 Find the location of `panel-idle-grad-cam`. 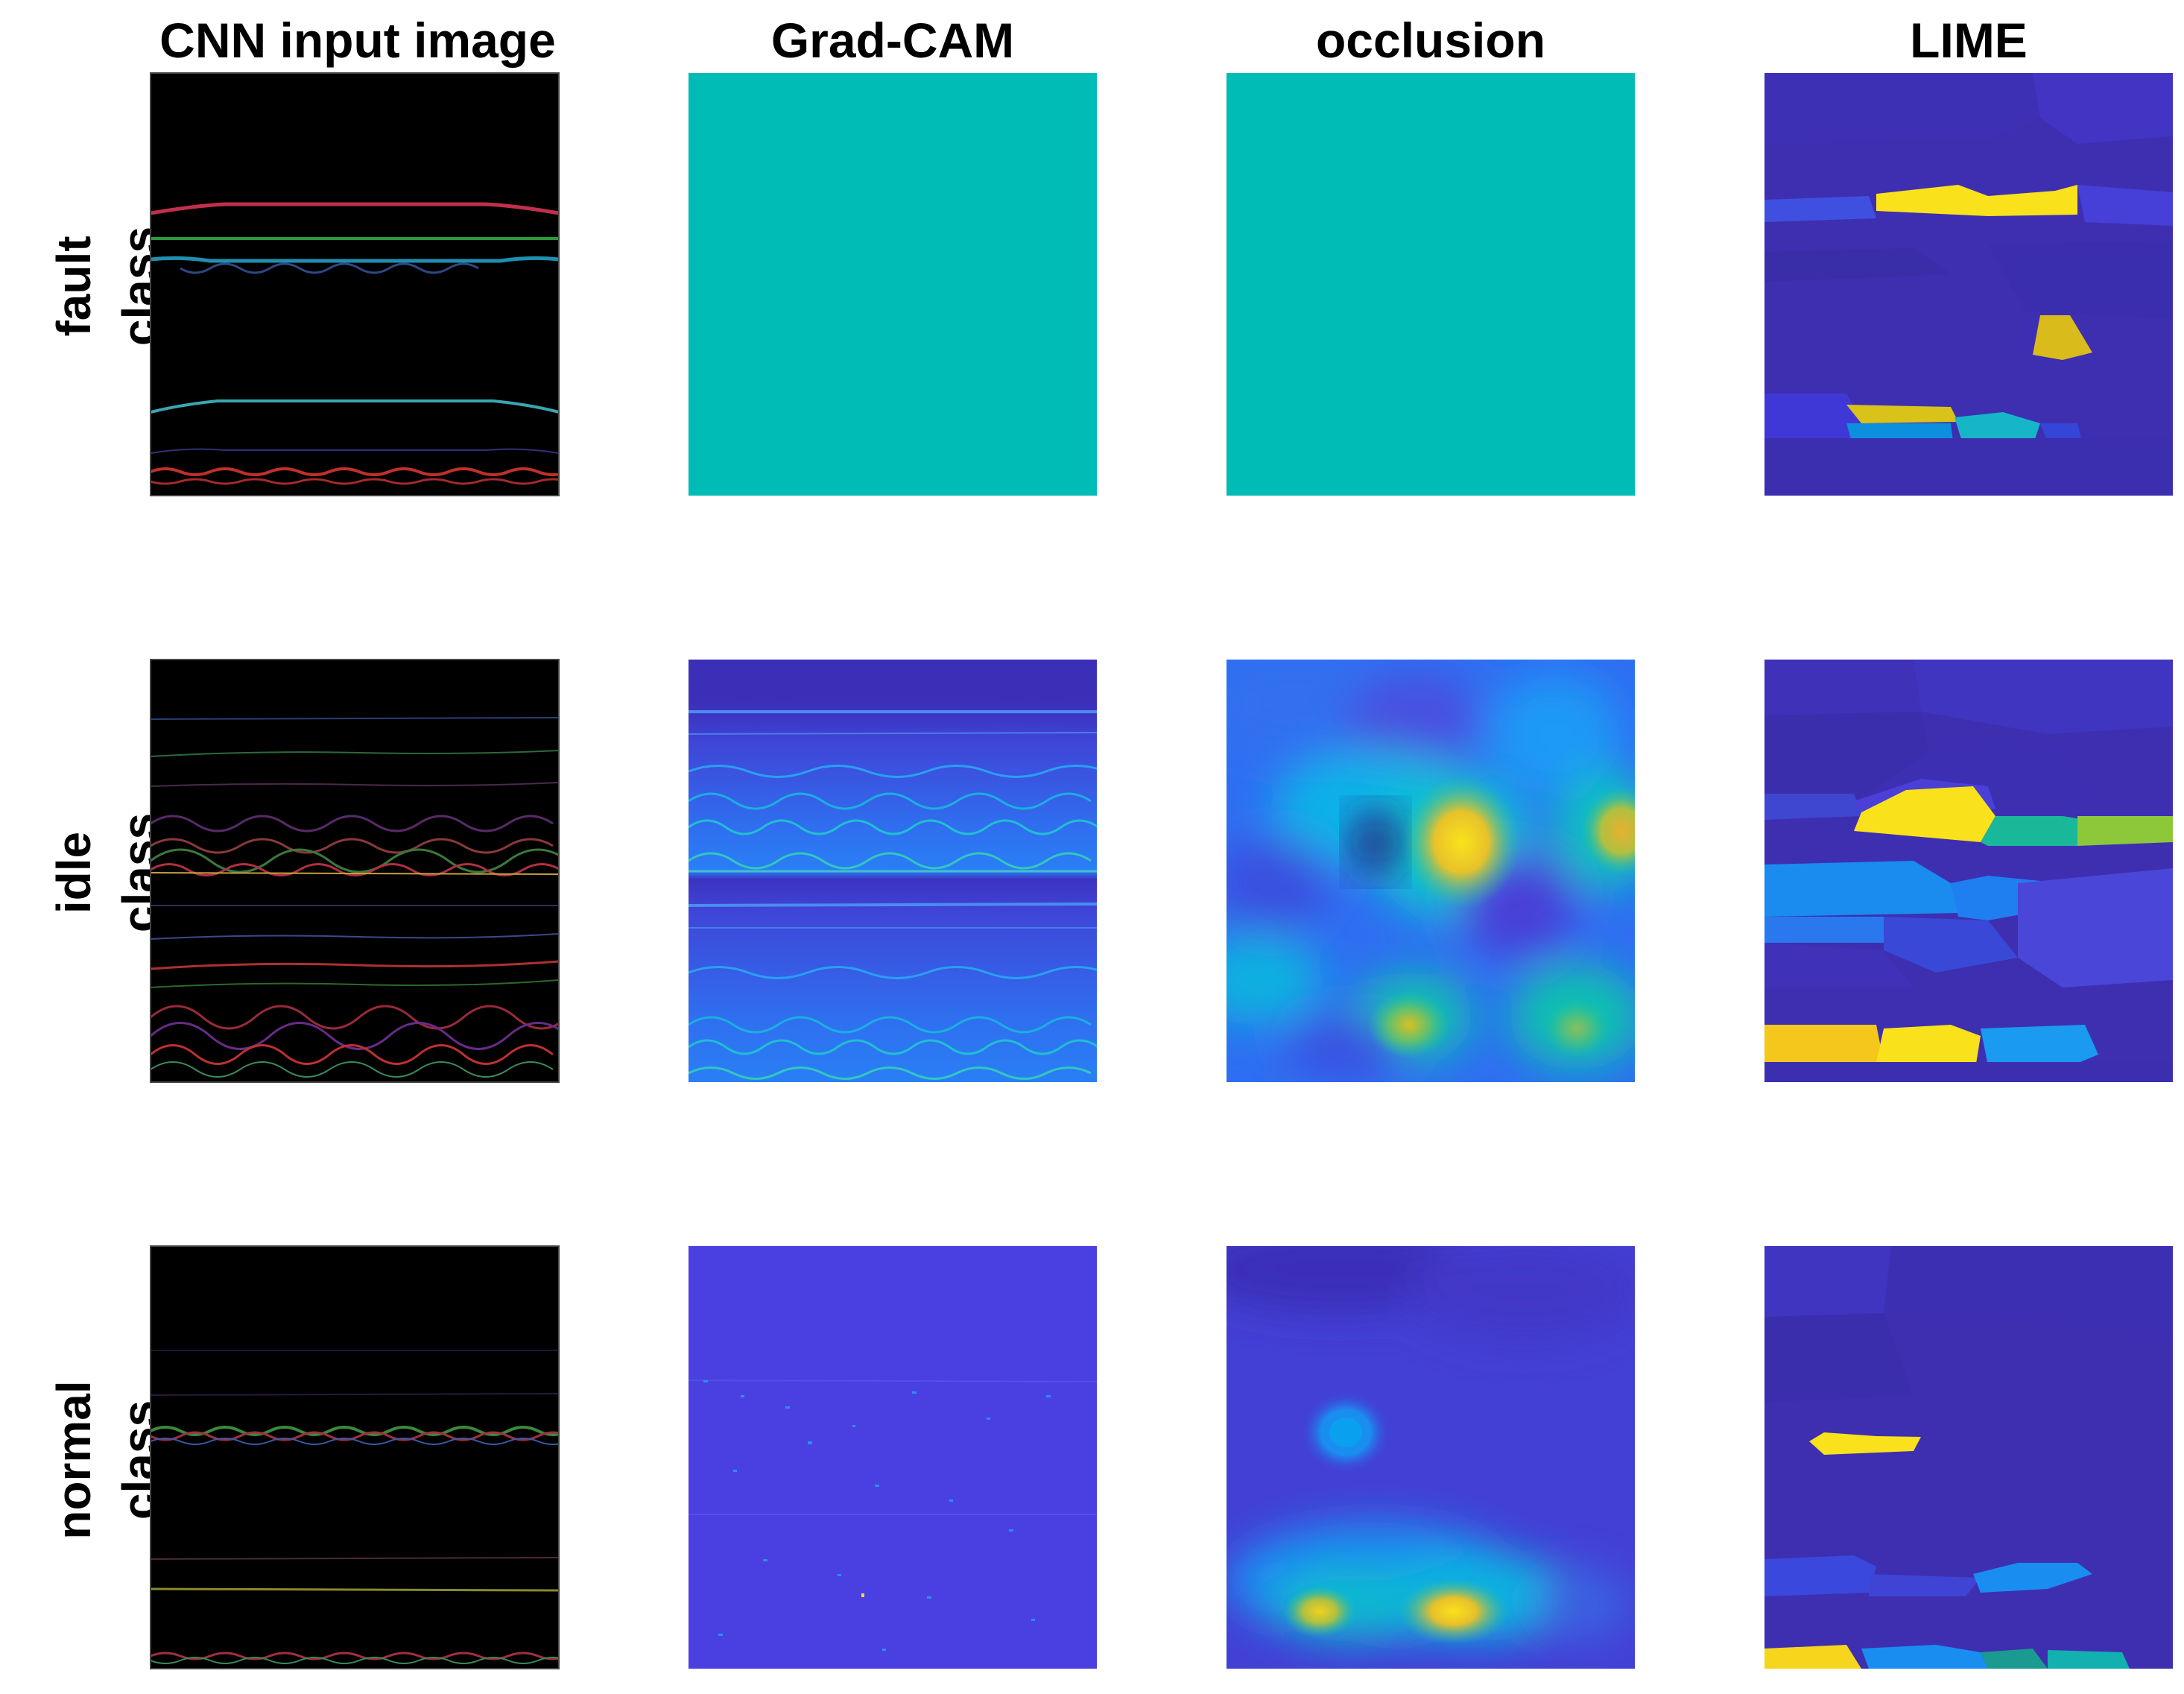

panel-idle-grad-cam is located at coordinates (893, 871).